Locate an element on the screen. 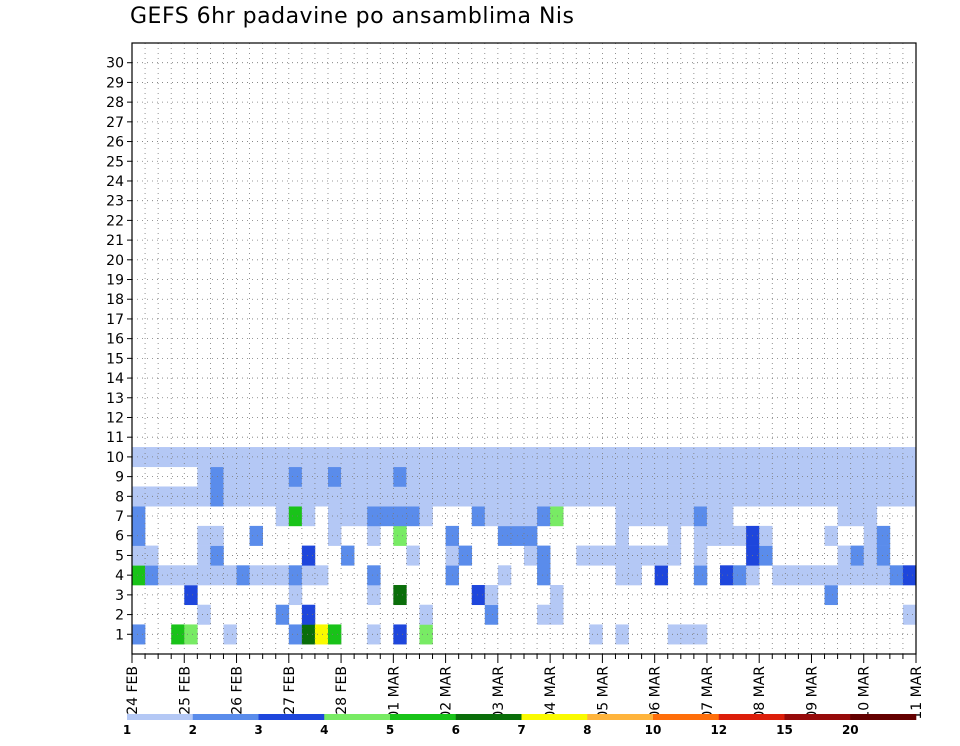 This screenshot has width=960, height=746. y-tick-label: 19 is located at coordinates (115, 281).